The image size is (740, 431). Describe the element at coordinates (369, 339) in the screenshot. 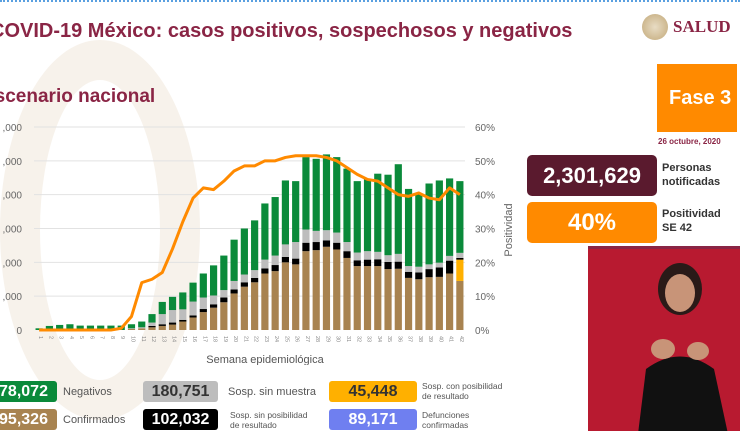

I see `x-tick-label: 33` at that location.